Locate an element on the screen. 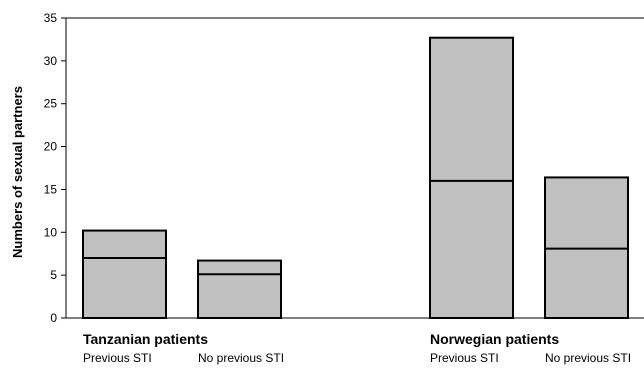 This screenshot has width=644, height=369. y-tick-label: 30 is located at coordinates (51, 61).